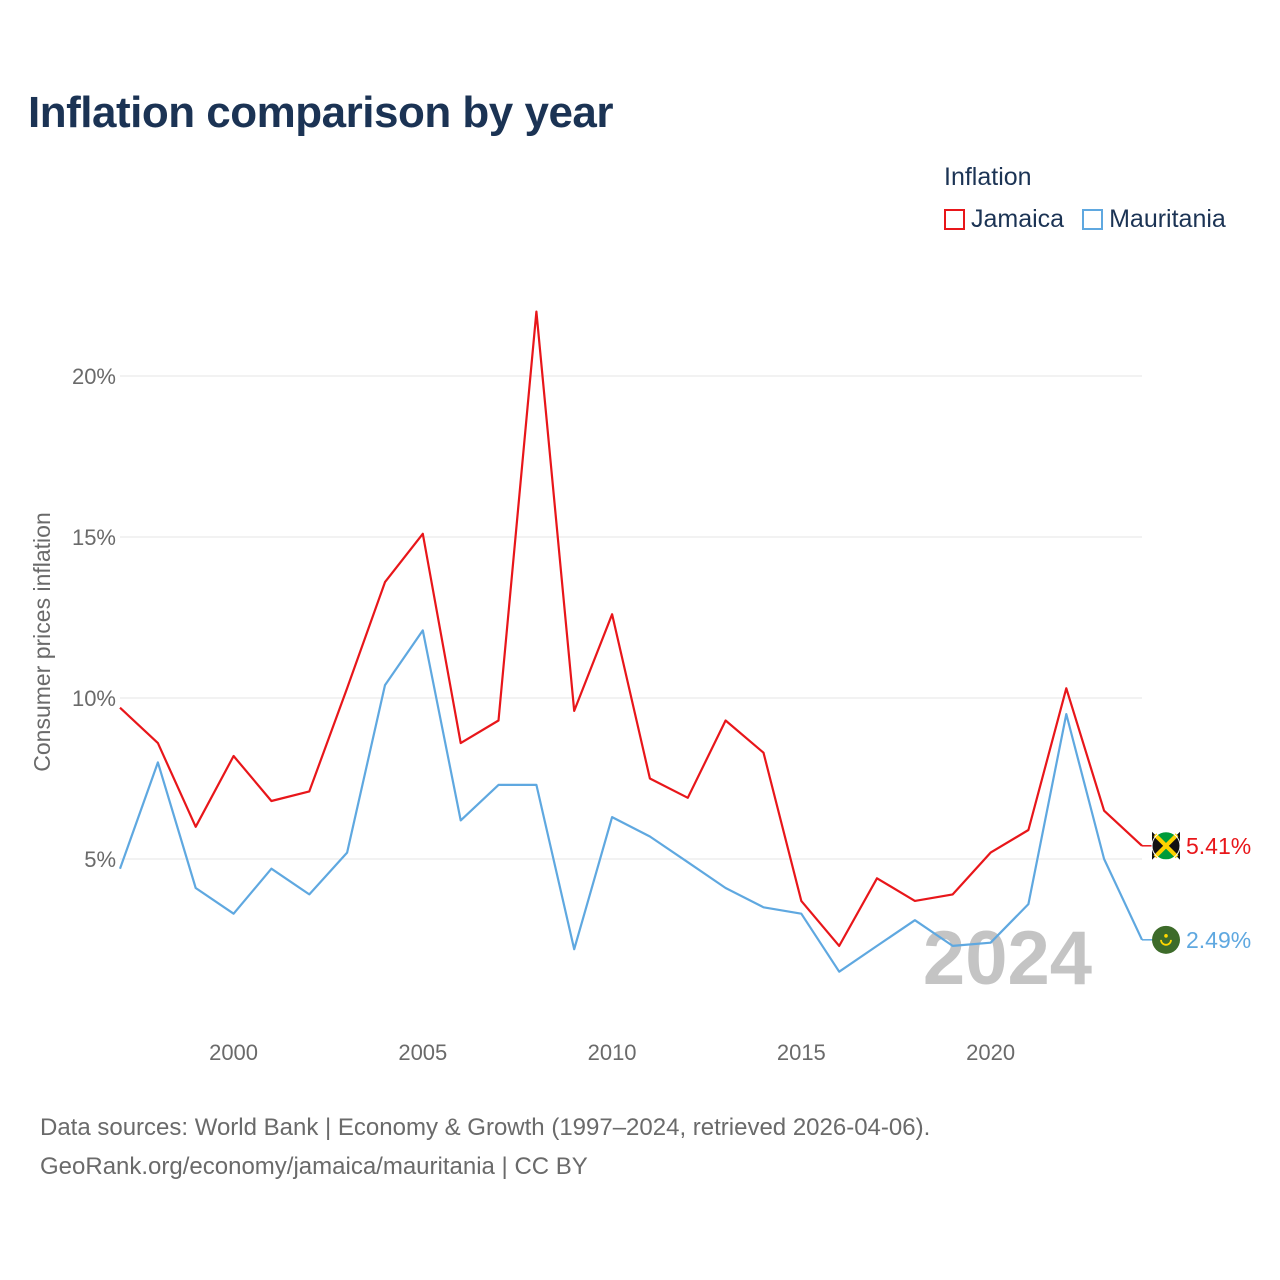  Describe the element at coordinates (42, 642) in the screenshot. I see `y-axis-label: Consumer prices inflation` at that location.